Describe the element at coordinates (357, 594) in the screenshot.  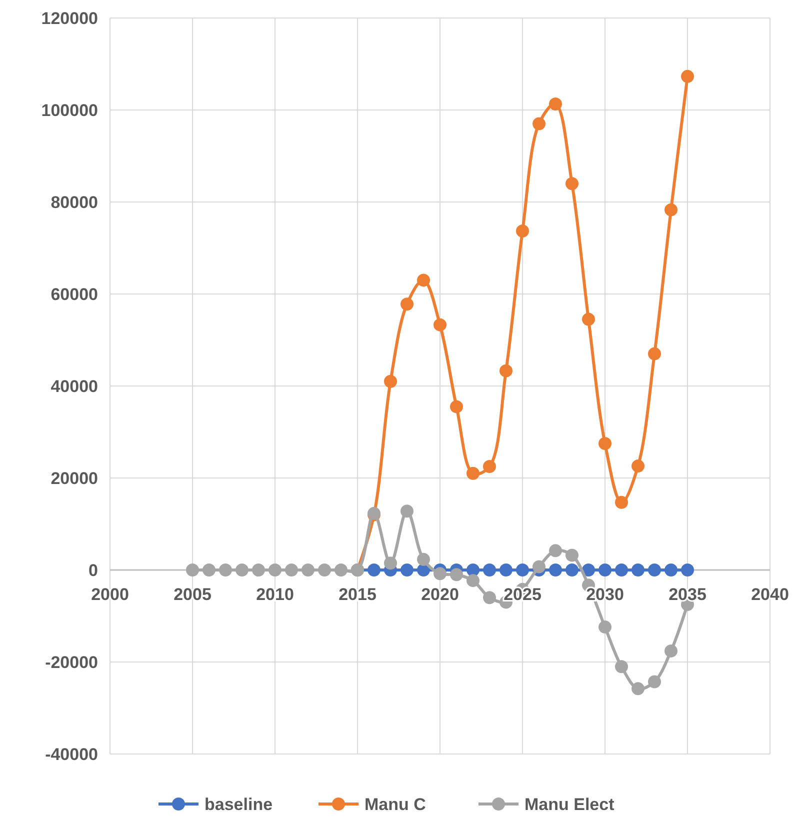
I see `x-tick-label: 2015` at that location.